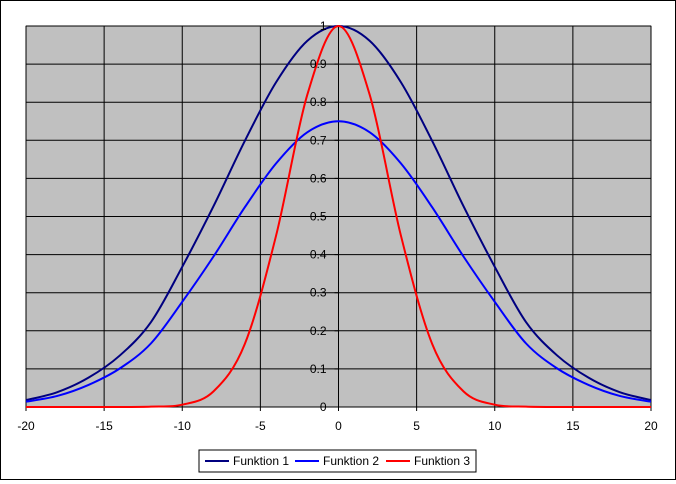 Image resolution: width=676 pixels, height=484 pixels. What do you see at coordinates (261, 461) in the screenshot?
I see `legend-label-1: Funktion 1` at bounding box center [261, 461].